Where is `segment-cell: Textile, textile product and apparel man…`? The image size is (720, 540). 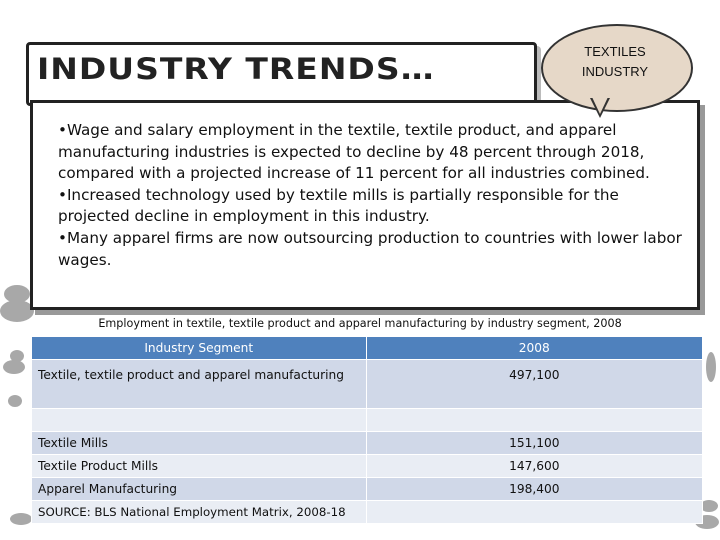 segment-cell: Textile, textile product and apparel man… is located at coordinates (199, 384).